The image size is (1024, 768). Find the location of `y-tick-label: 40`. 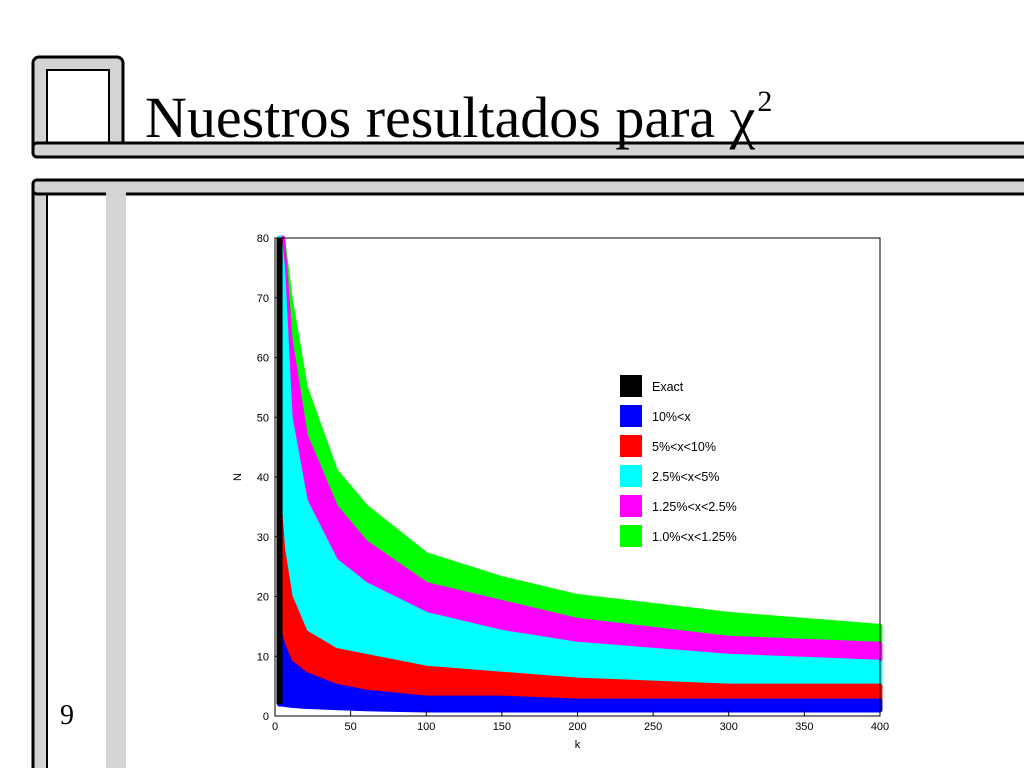

y-tick-label: 40 is located at coordinates (263, 478).